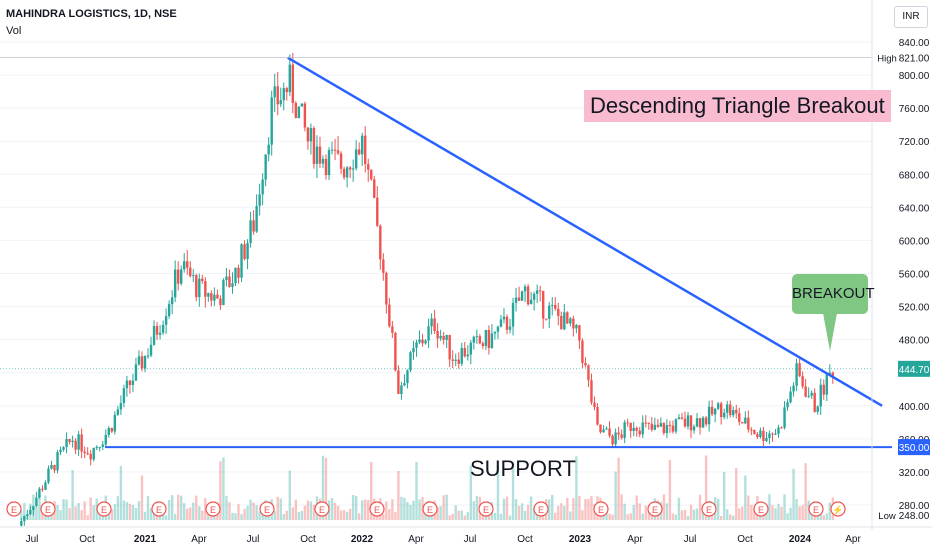  Describe the element at coordinates (911, 17) in the screenshot. I see `currency-button: INR` at that location.